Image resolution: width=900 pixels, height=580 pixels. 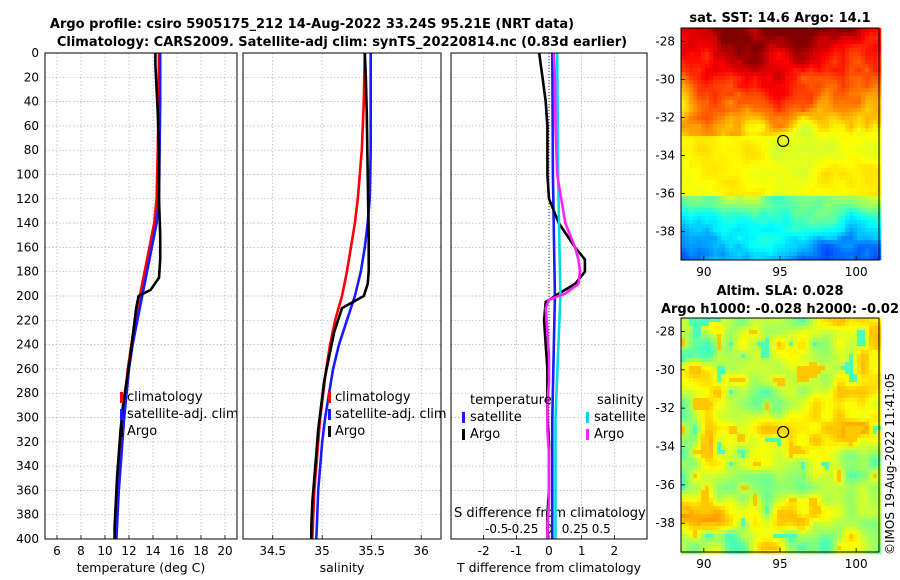 I want to click on x-tick-label: -1, so click(x=516, y=551).